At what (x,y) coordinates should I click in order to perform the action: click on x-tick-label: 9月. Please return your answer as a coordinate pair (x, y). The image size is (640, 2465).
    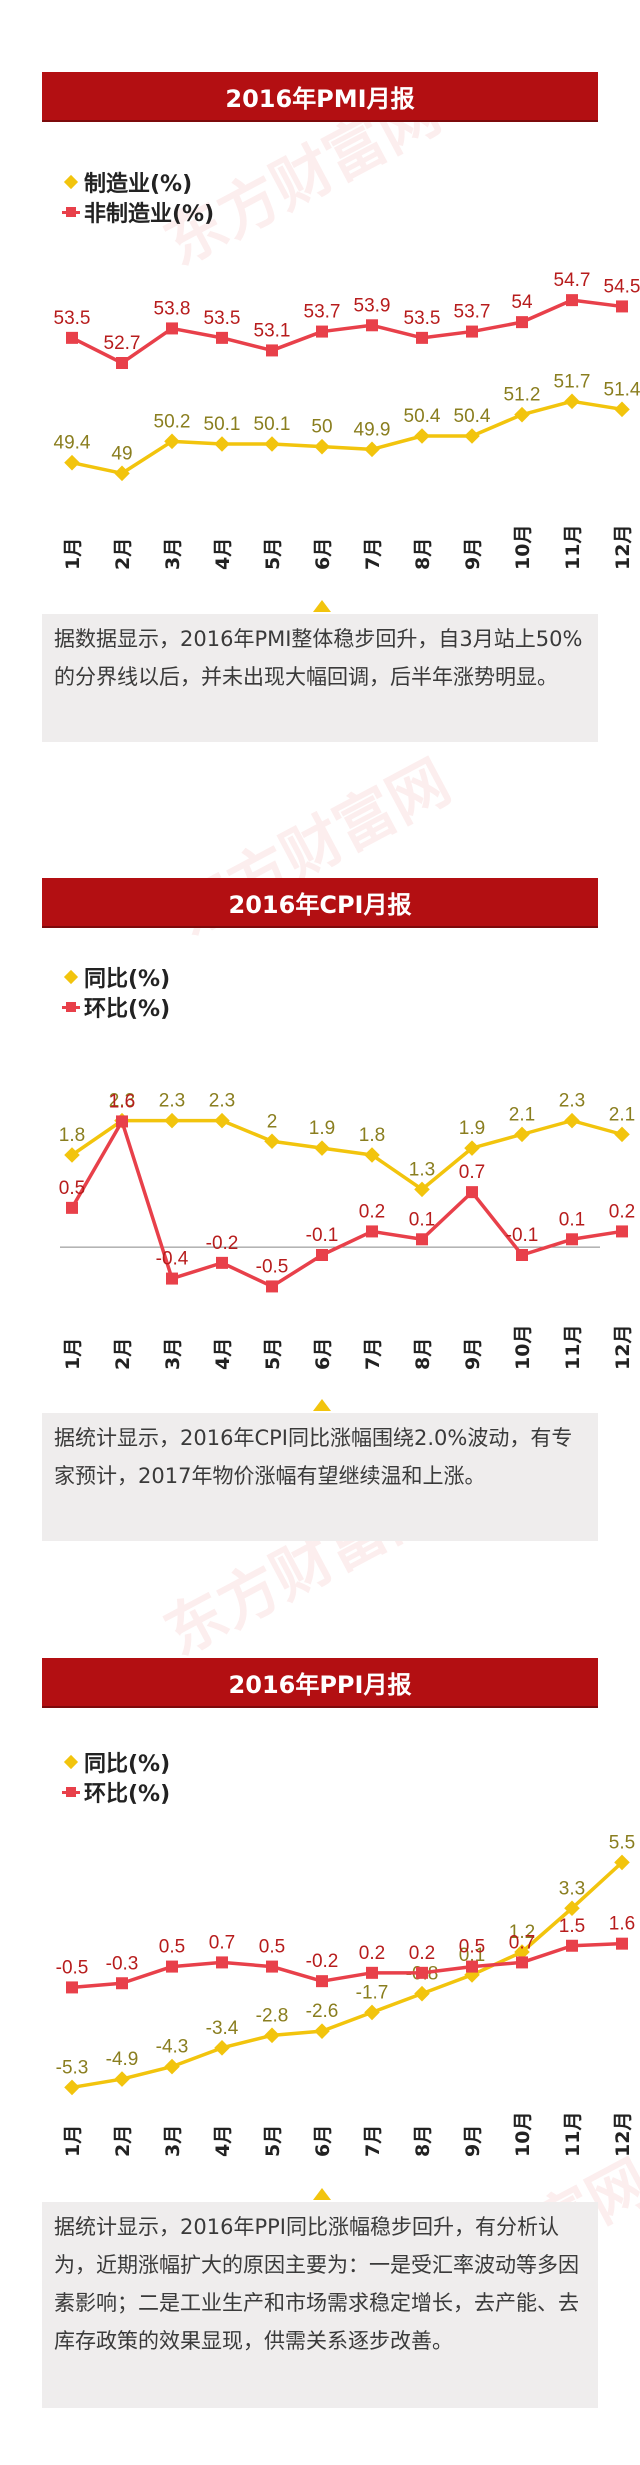
    Looking at the image, I should click on (473, 2141).